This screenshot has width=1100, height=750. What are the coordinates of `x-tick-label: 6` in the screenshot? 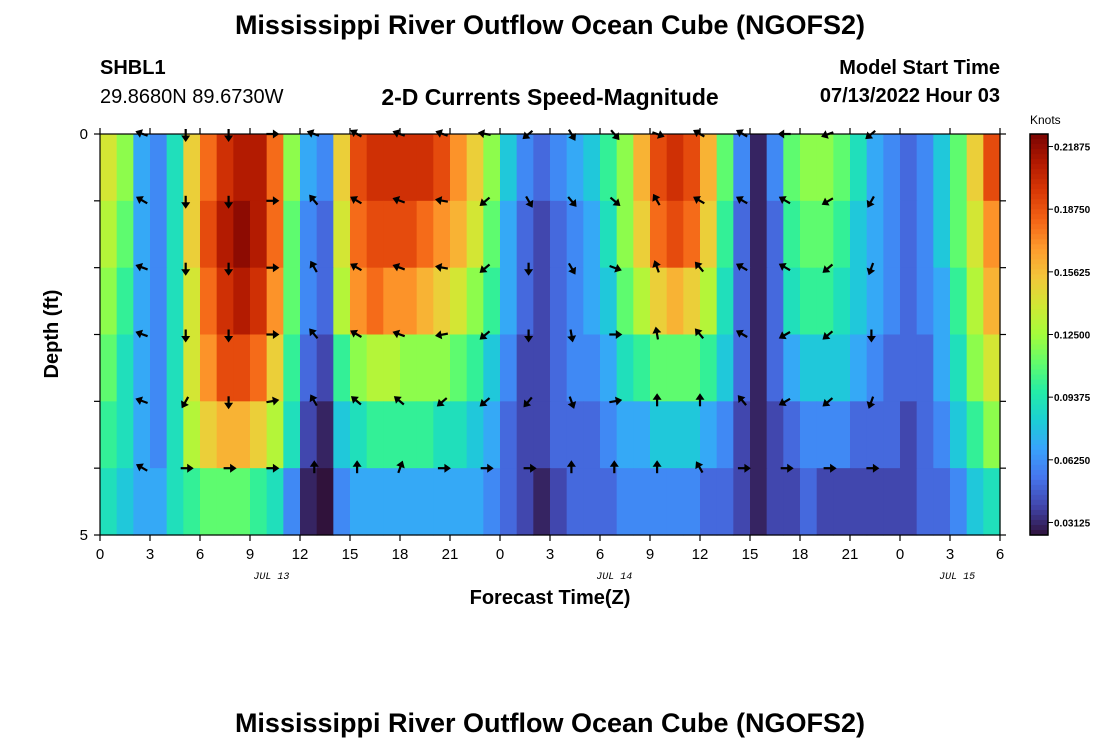 It's located at (1000, 554).